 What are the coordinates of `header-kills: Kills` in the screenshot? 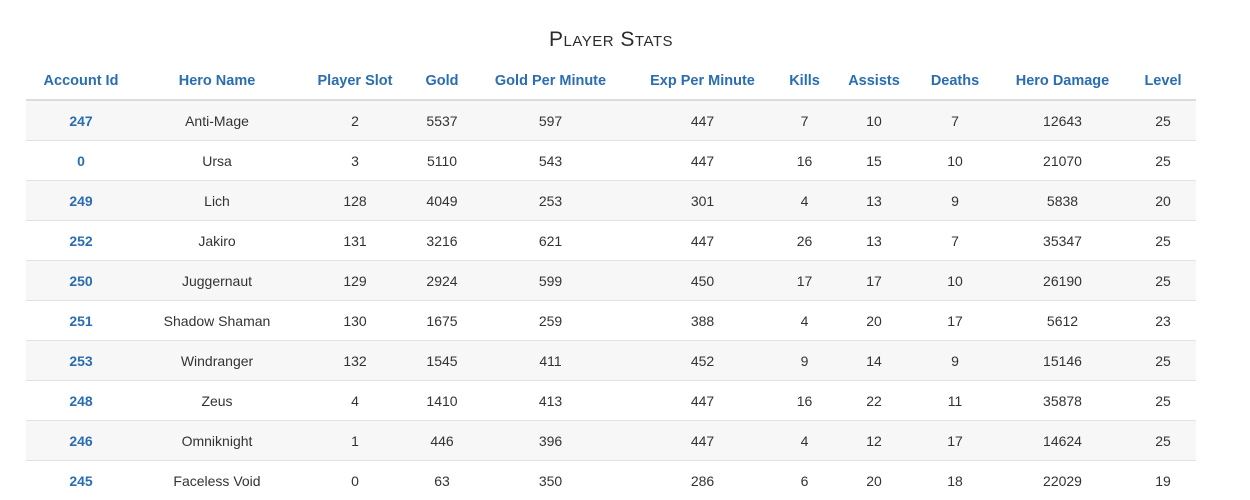 It's located at (804, 81).